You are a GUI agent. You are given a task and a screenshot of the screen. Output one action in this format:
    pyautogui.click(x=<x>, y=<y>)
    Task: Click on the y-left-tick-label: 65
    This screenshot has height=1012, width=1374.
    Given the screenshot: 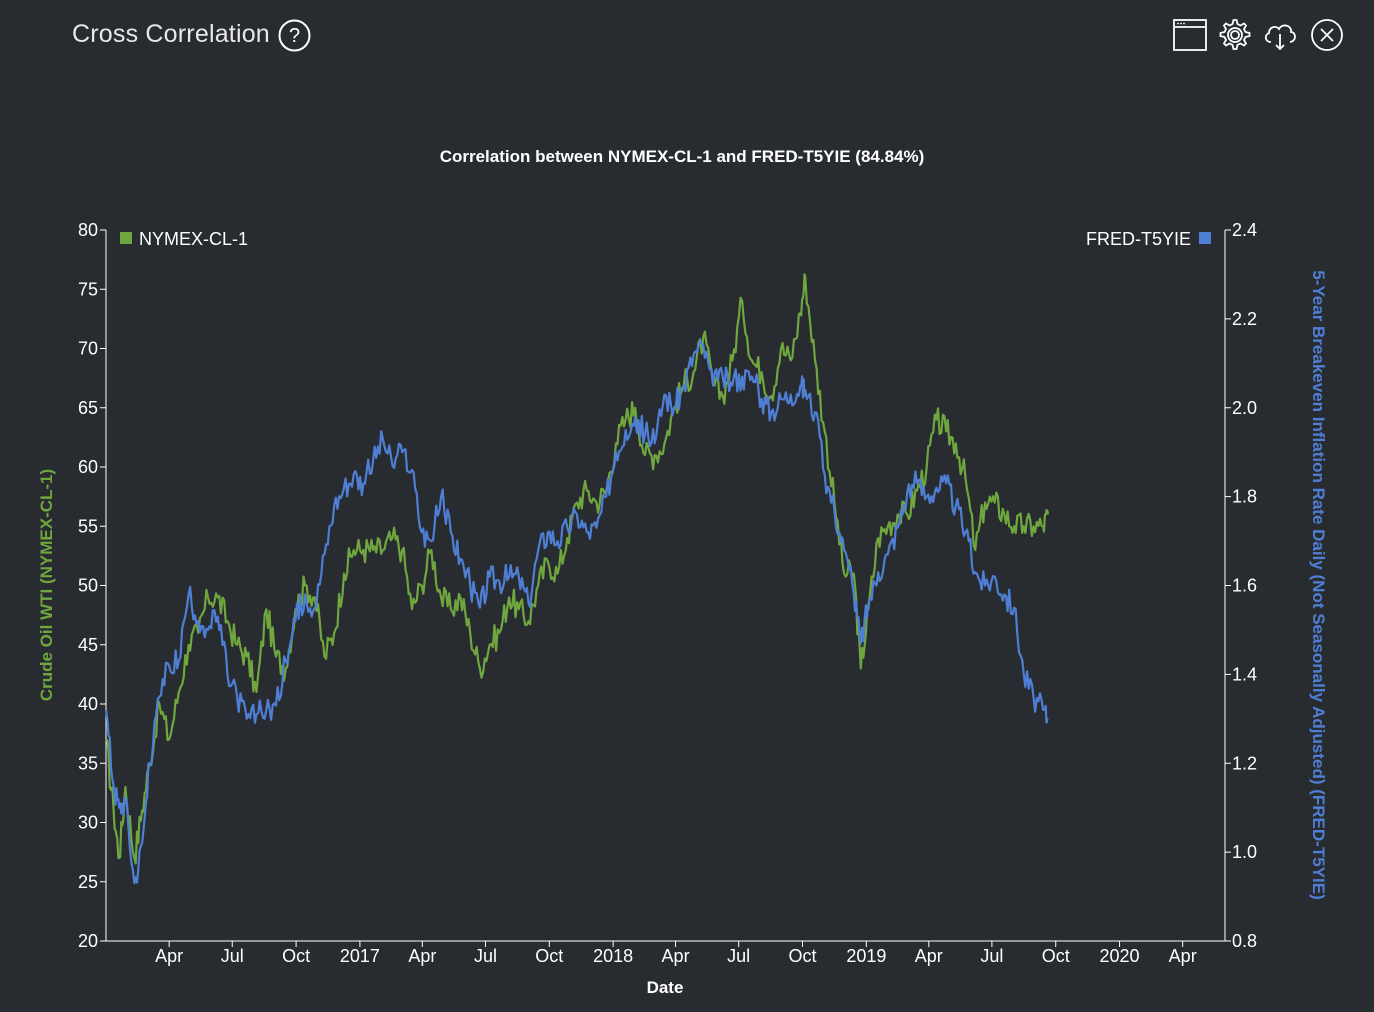 What is the action you would take?
    pyautogui.click(x=88, y=408)
    